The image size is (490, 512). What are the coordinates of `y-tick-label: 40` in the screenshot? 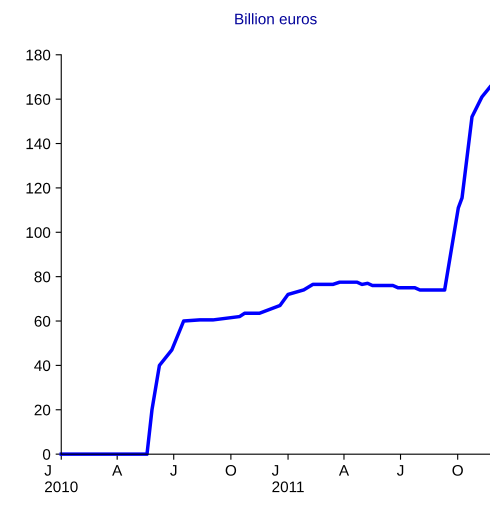 It's located at (42, 366).